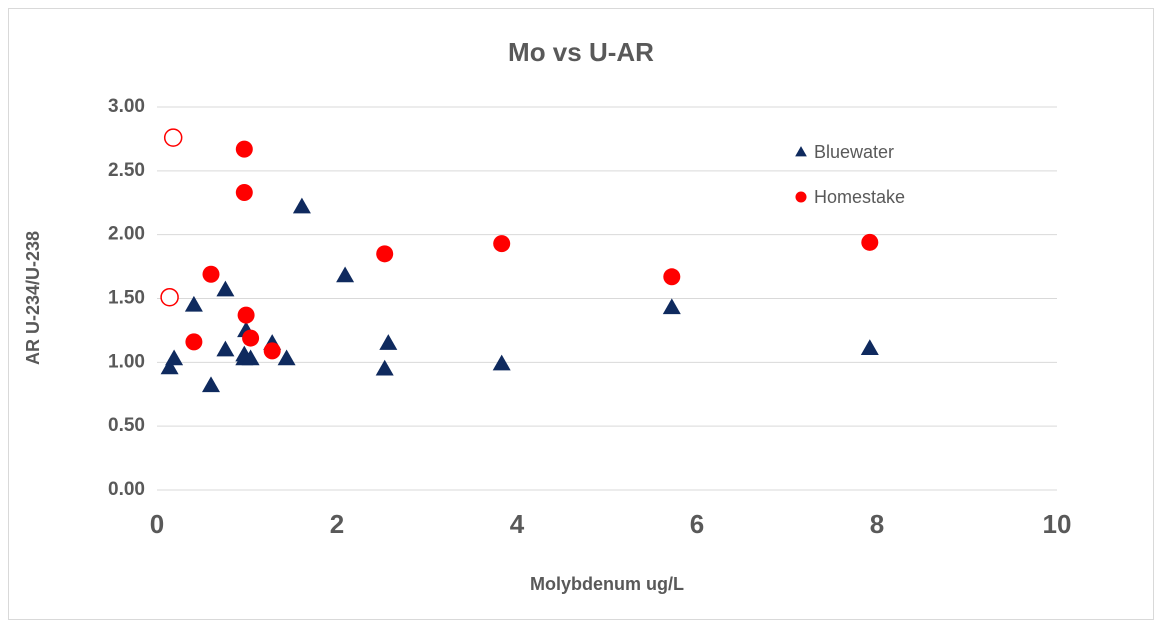 This screenshot has height=633, width=1162. Describe the element at coordinates (337, 524) in the screenshot. I see `x-tick-label: 2` at that location.